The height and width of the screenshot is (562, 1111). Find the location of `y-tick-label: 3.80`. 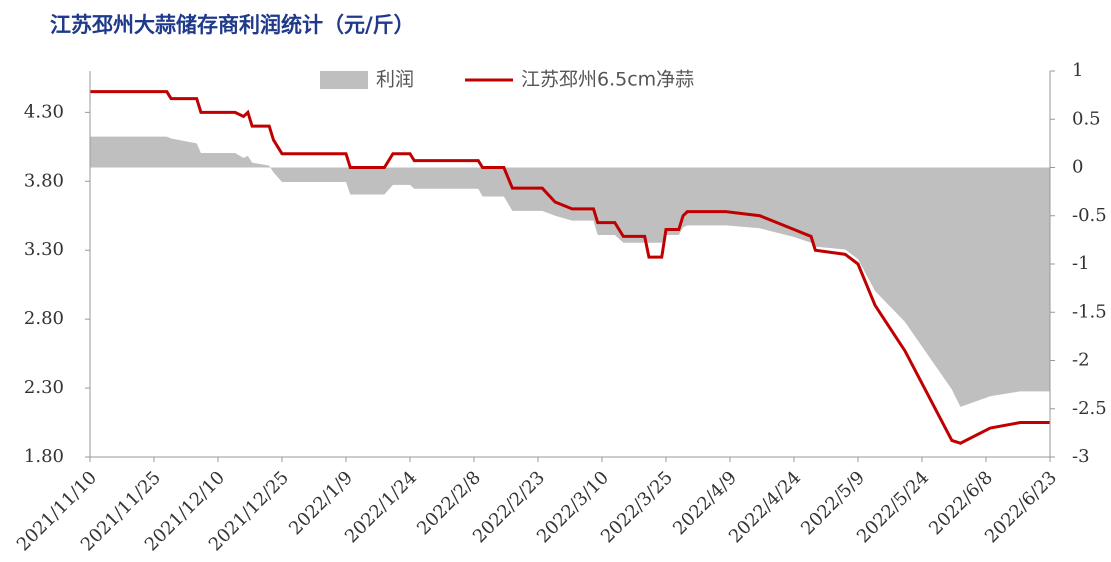

y-tick-label: 3.80 is located at coordinates (44, 180).